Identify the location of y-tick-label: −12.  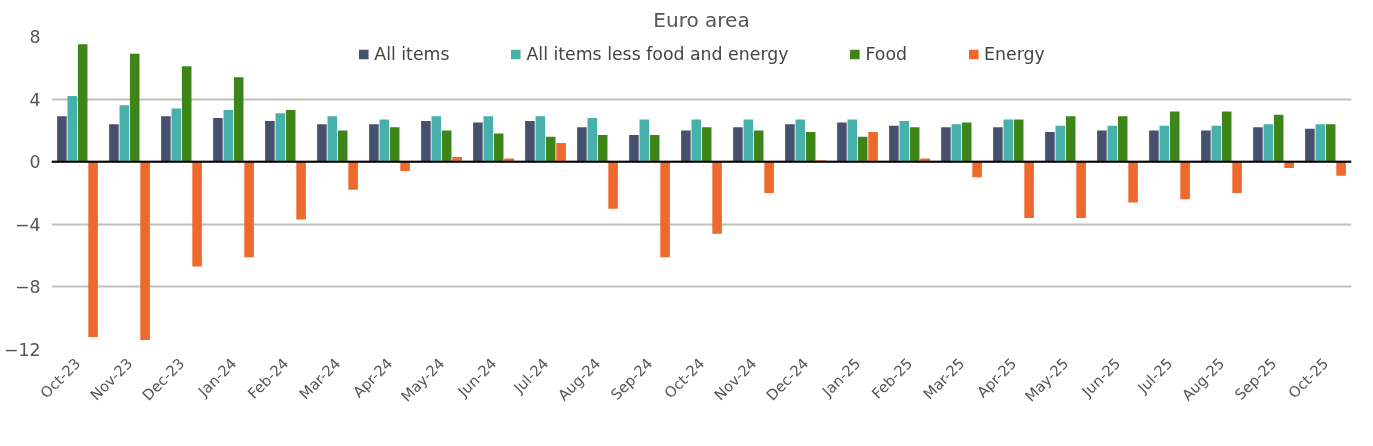
(22, 350).